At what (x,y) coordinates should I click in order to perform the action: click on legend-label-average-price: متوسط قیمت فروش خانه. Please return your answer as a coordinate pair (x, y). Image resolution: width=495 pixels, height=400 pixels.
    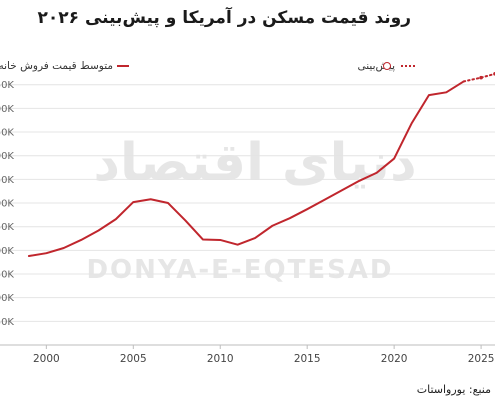
    Looking at the image, I should click on (56, 66).